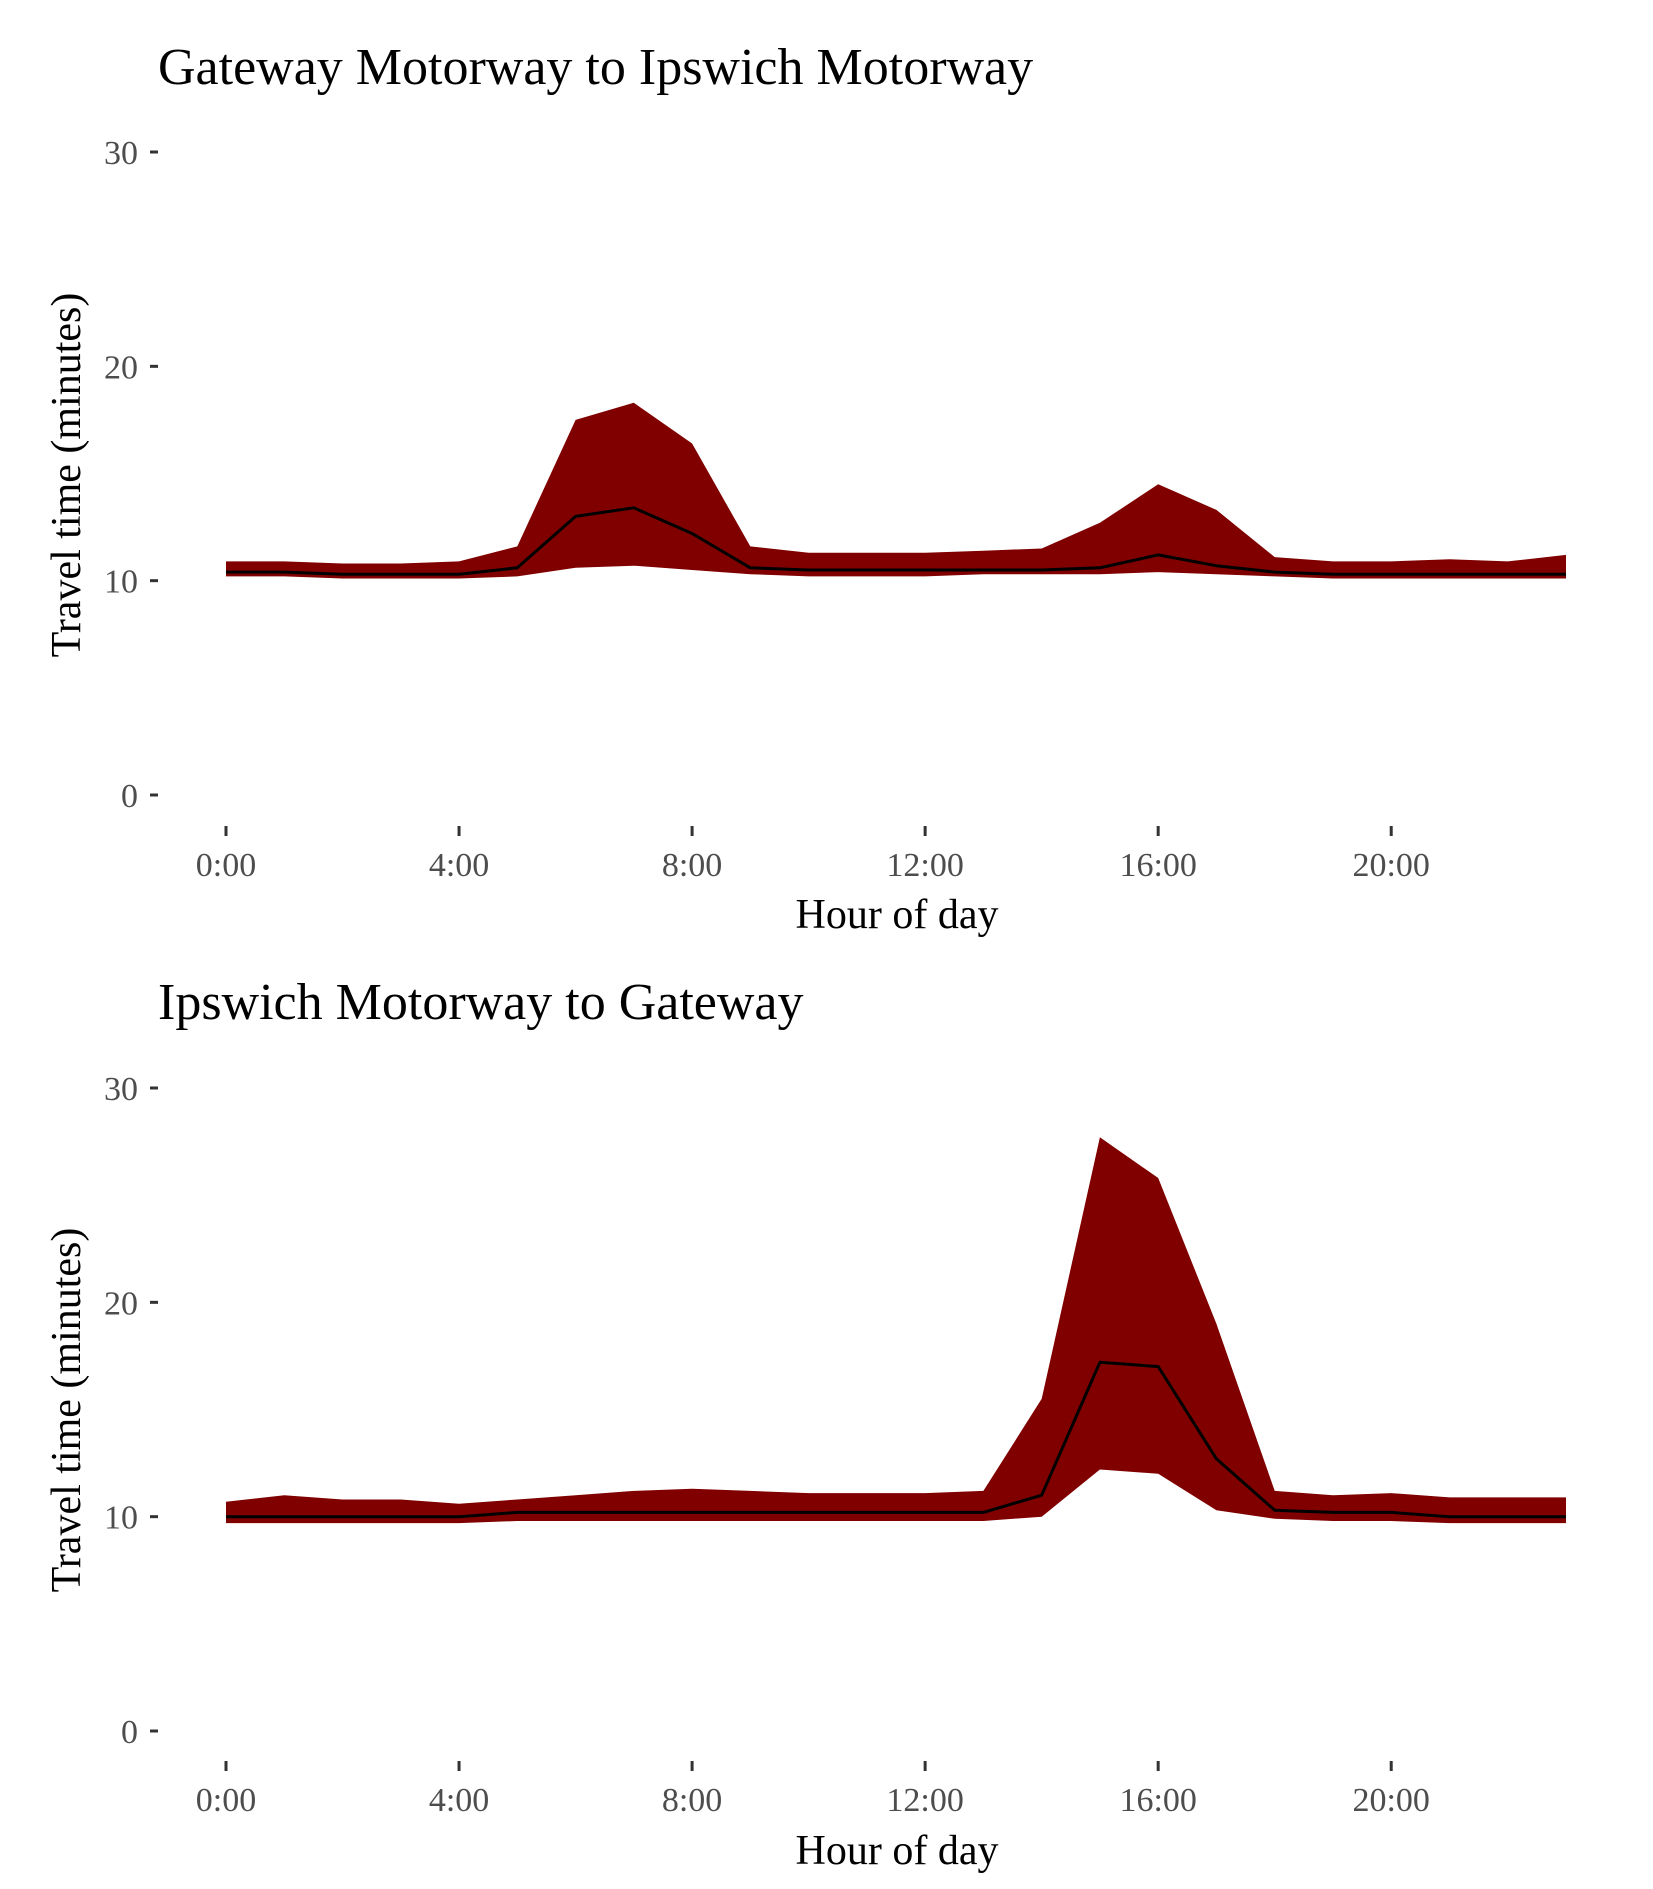  Describe the element at coordinates (481, 1002) in the screenshot. I see `chart-title: Ipswich Motorway to Gateway` at that location.